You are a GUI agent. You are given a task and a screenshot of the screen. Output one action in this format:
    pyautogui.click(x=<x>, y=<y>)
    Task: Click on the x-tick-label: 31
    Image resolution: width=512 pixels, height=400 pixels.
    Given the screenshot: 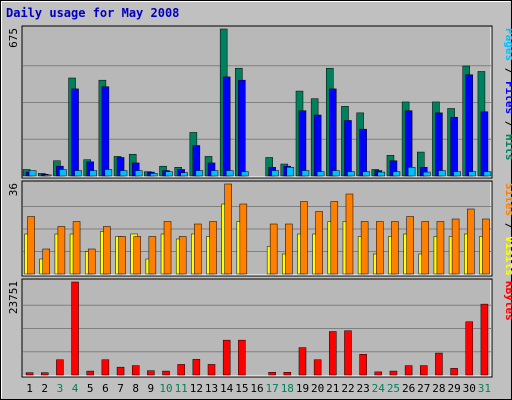 What is the action you would take?
    pyautogui.click(x=484, y=388)
    